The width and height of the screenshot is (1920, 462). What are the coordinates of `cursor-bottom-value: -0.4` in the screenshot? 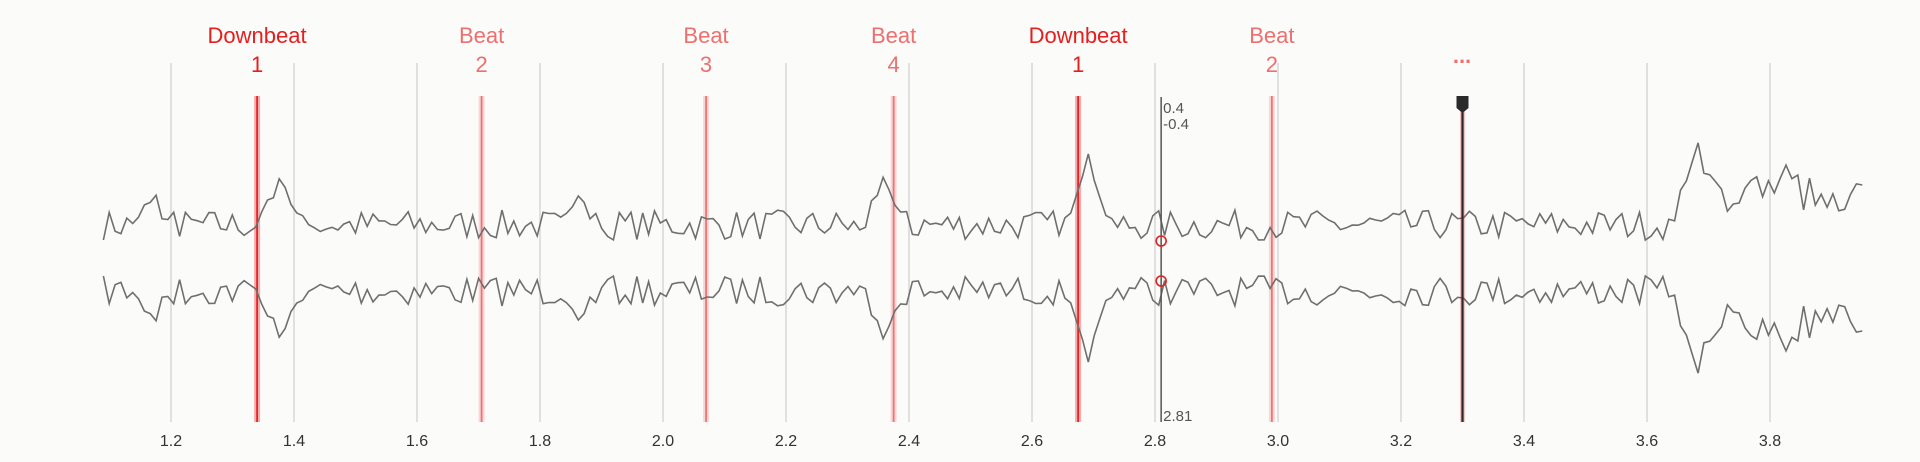 It's located at (1176, 124).